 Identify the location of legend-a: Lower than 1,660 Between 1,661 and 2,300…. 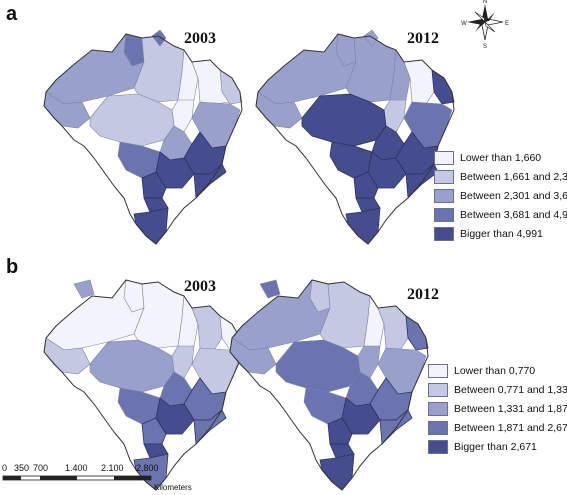
(500, 195).